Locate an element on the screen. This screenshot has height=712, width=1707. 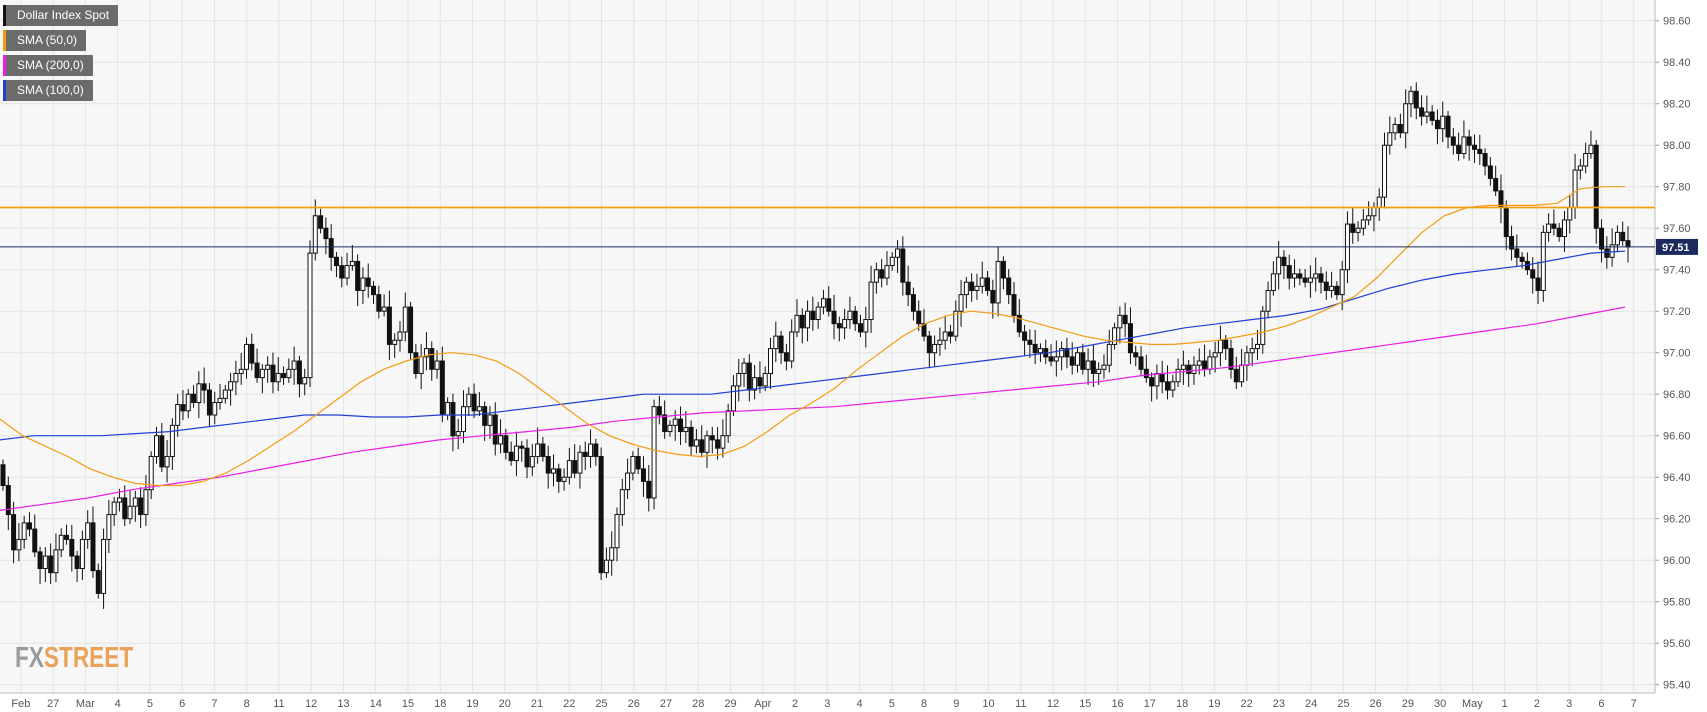
x-tick-label: 9 is located at coordinates (956, 704).